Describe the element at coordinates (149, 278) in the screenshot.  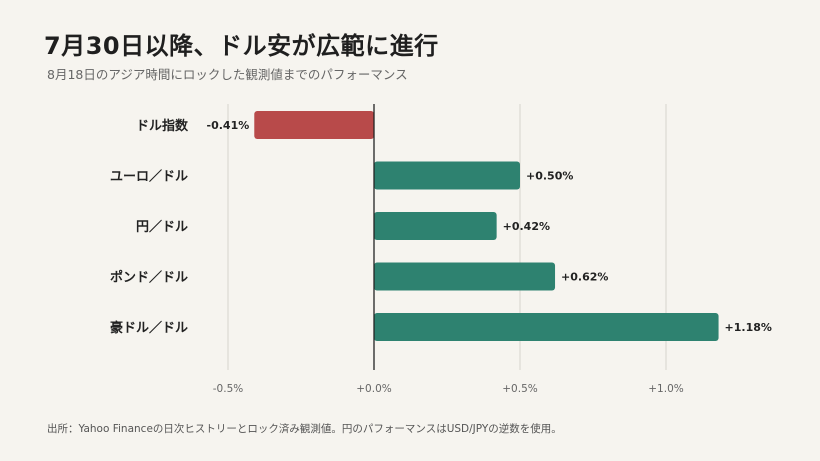
I see `category-label: ポンド／ドル` at that location.